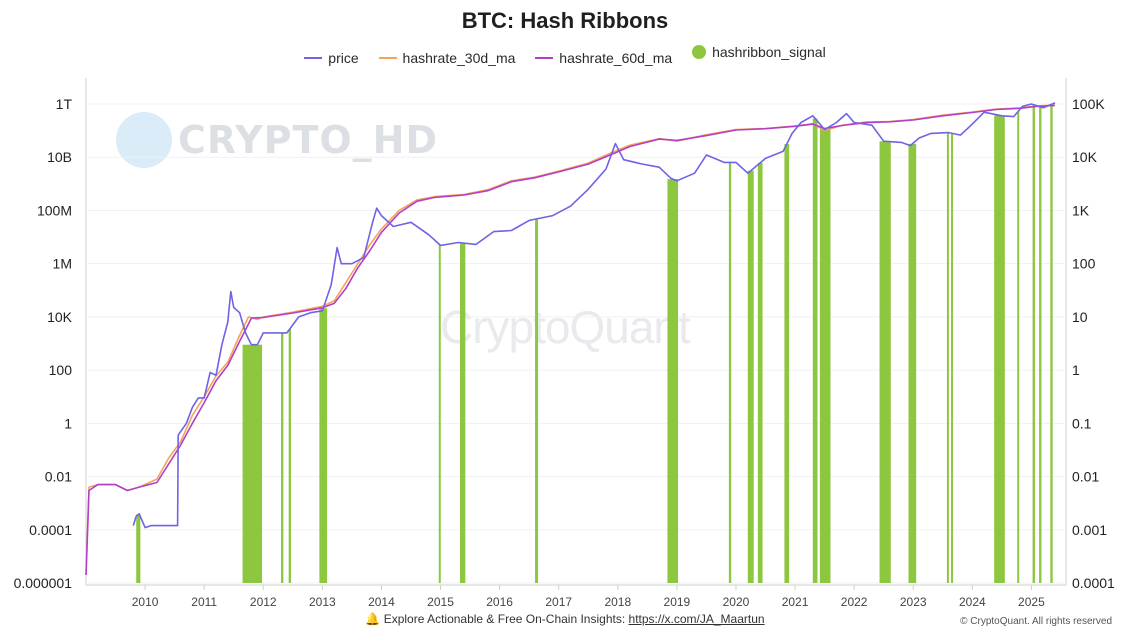 The image size is (1130, 642). What do you see at coordinates (1031, 602) in the screenshot?
I see `x-tick-label: 2025` at bounding box center [1031, 602].